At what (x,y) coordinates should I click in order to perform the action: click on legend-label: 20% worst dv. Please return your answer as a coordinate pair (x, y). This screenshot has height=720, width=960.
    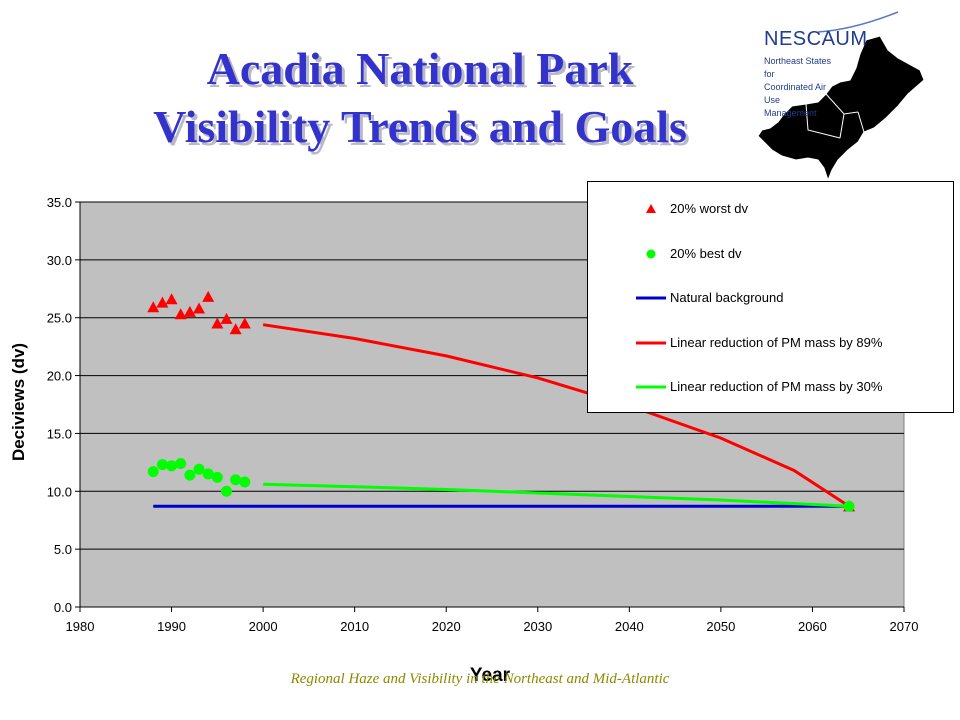
    Looking at the image, I should click on (709, 208).